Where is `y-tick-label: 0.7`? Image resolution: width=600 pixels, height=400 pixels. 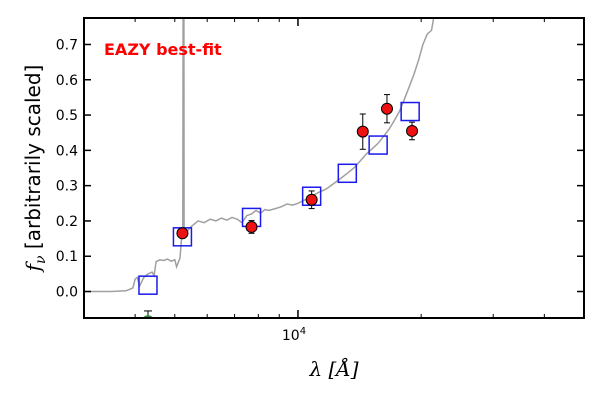 y-tick-label: 0.7 is located at coordinates (67, 45).